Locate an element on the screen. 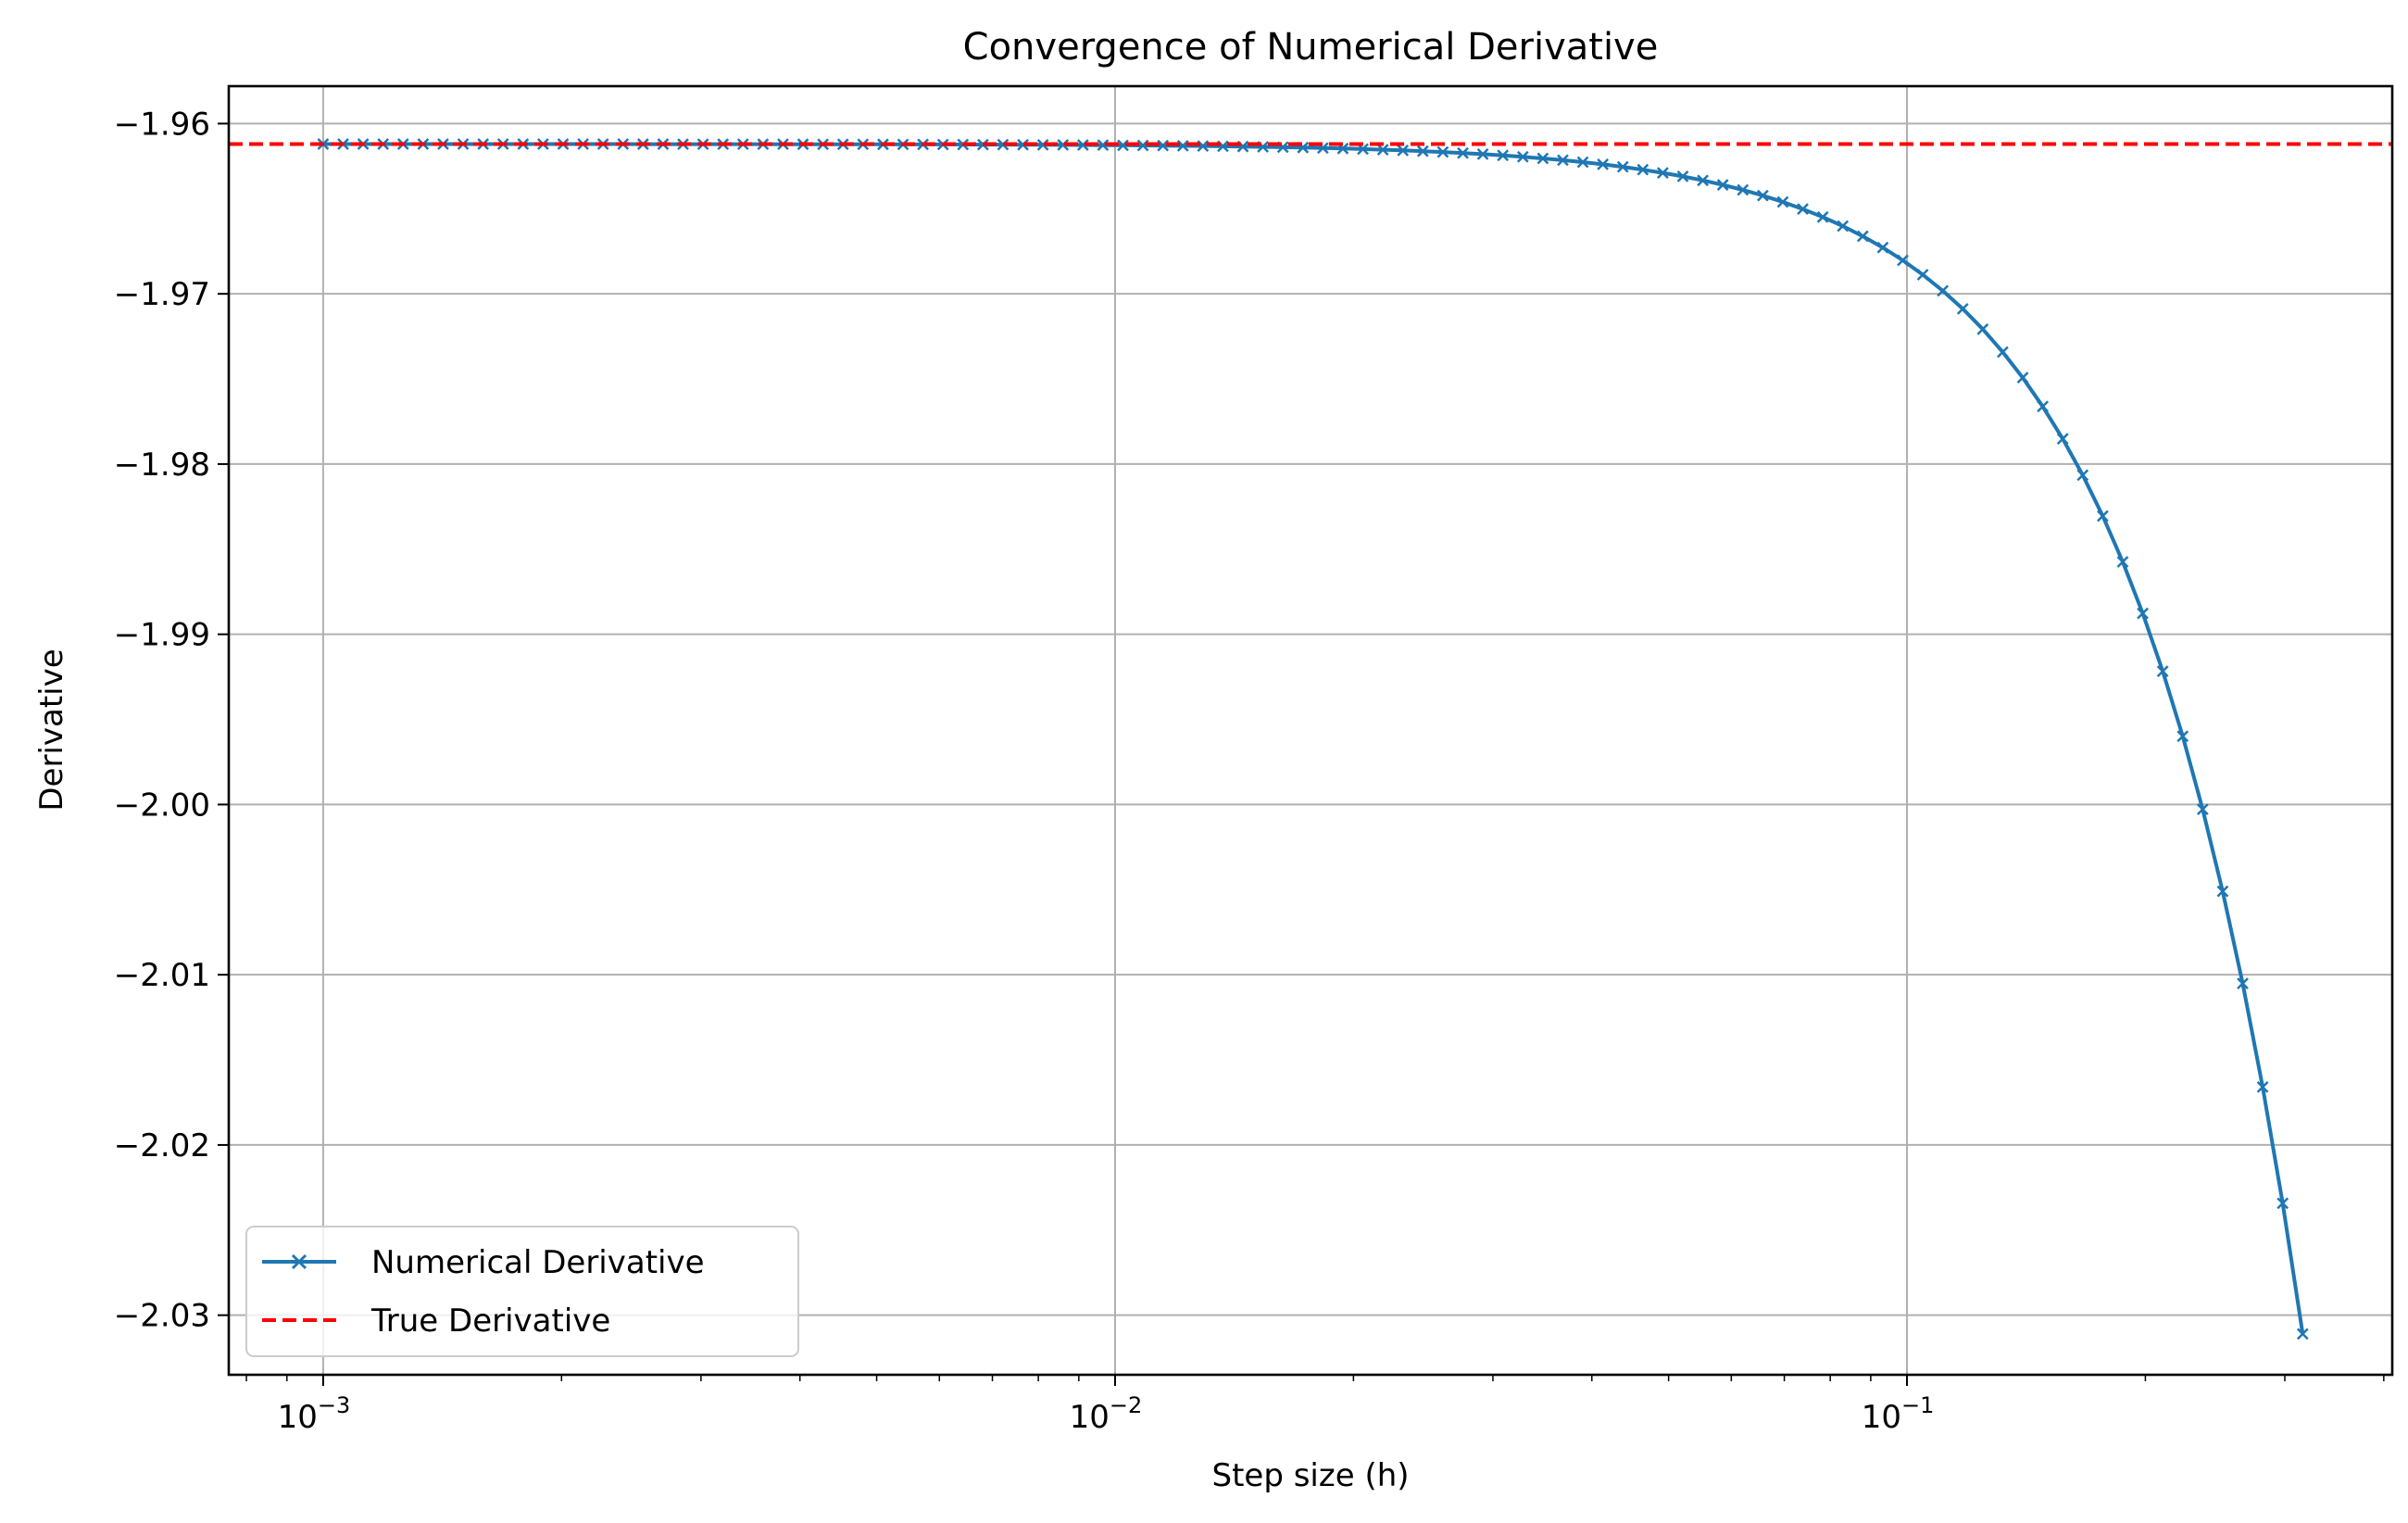  y-tick-label: −1.99 is located at coordinates (162, 635).